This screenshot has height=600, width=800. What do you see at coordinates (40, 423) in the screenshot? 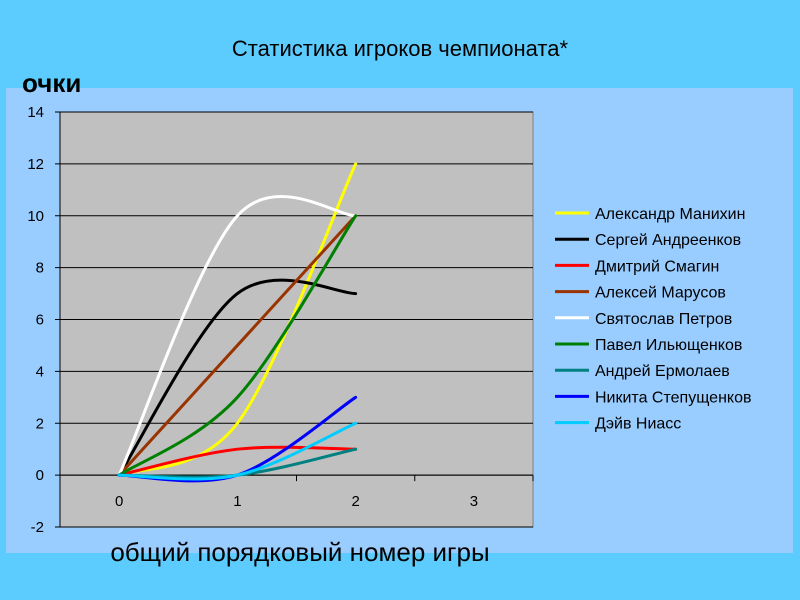
I see `y-tick-label: 2` at bounding box center [40, 423].